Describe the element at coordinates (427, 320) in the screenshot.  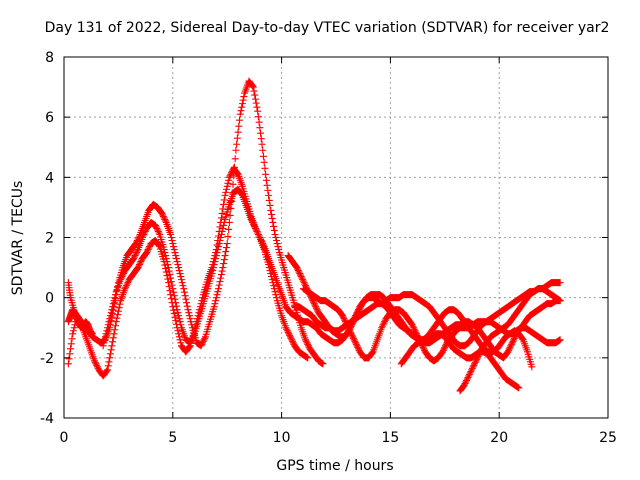
I see `series-sat-f` at that location.